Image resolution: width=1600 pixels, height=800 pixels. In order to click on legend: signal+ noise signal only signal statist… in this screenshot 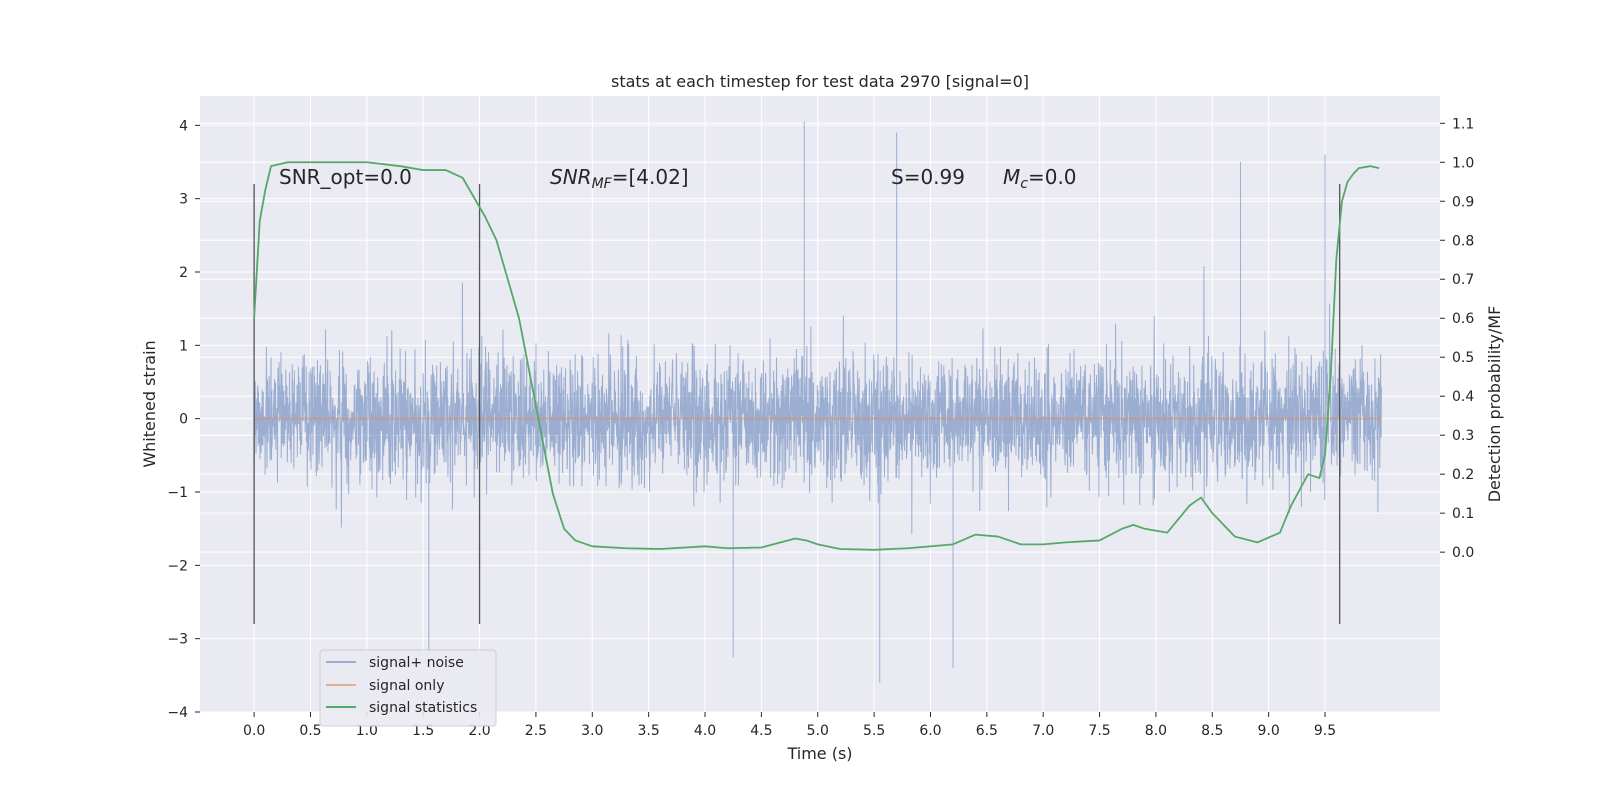, I will do `click(408, 688)`.